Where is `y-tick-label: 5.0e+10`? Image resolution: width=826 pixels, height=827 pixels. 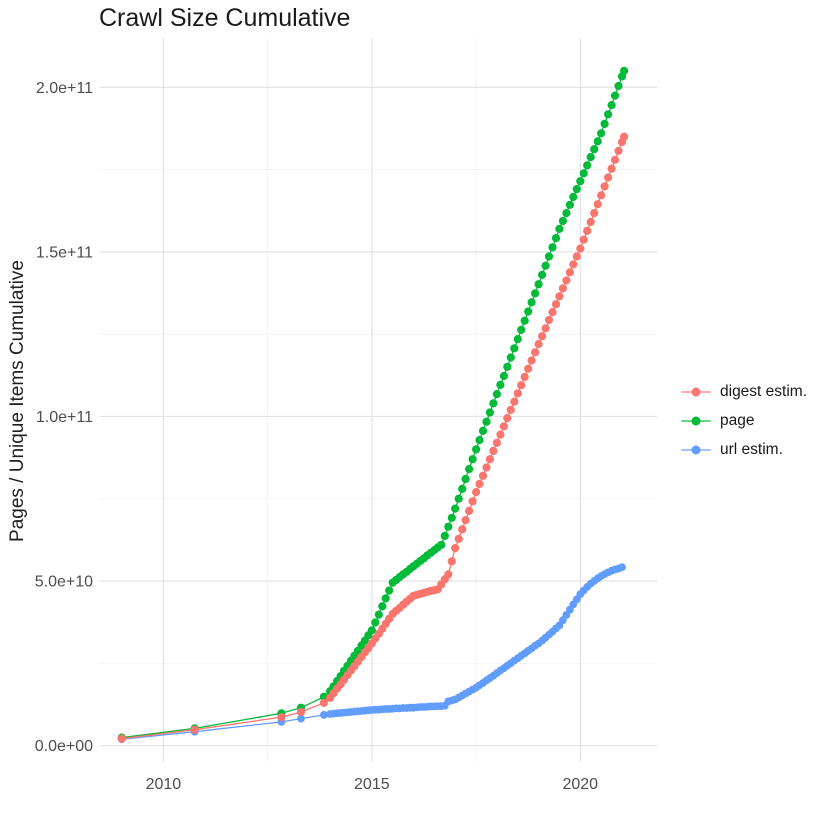
y-tick-label: 5.0e+10 is located at coordinates (64, 582).